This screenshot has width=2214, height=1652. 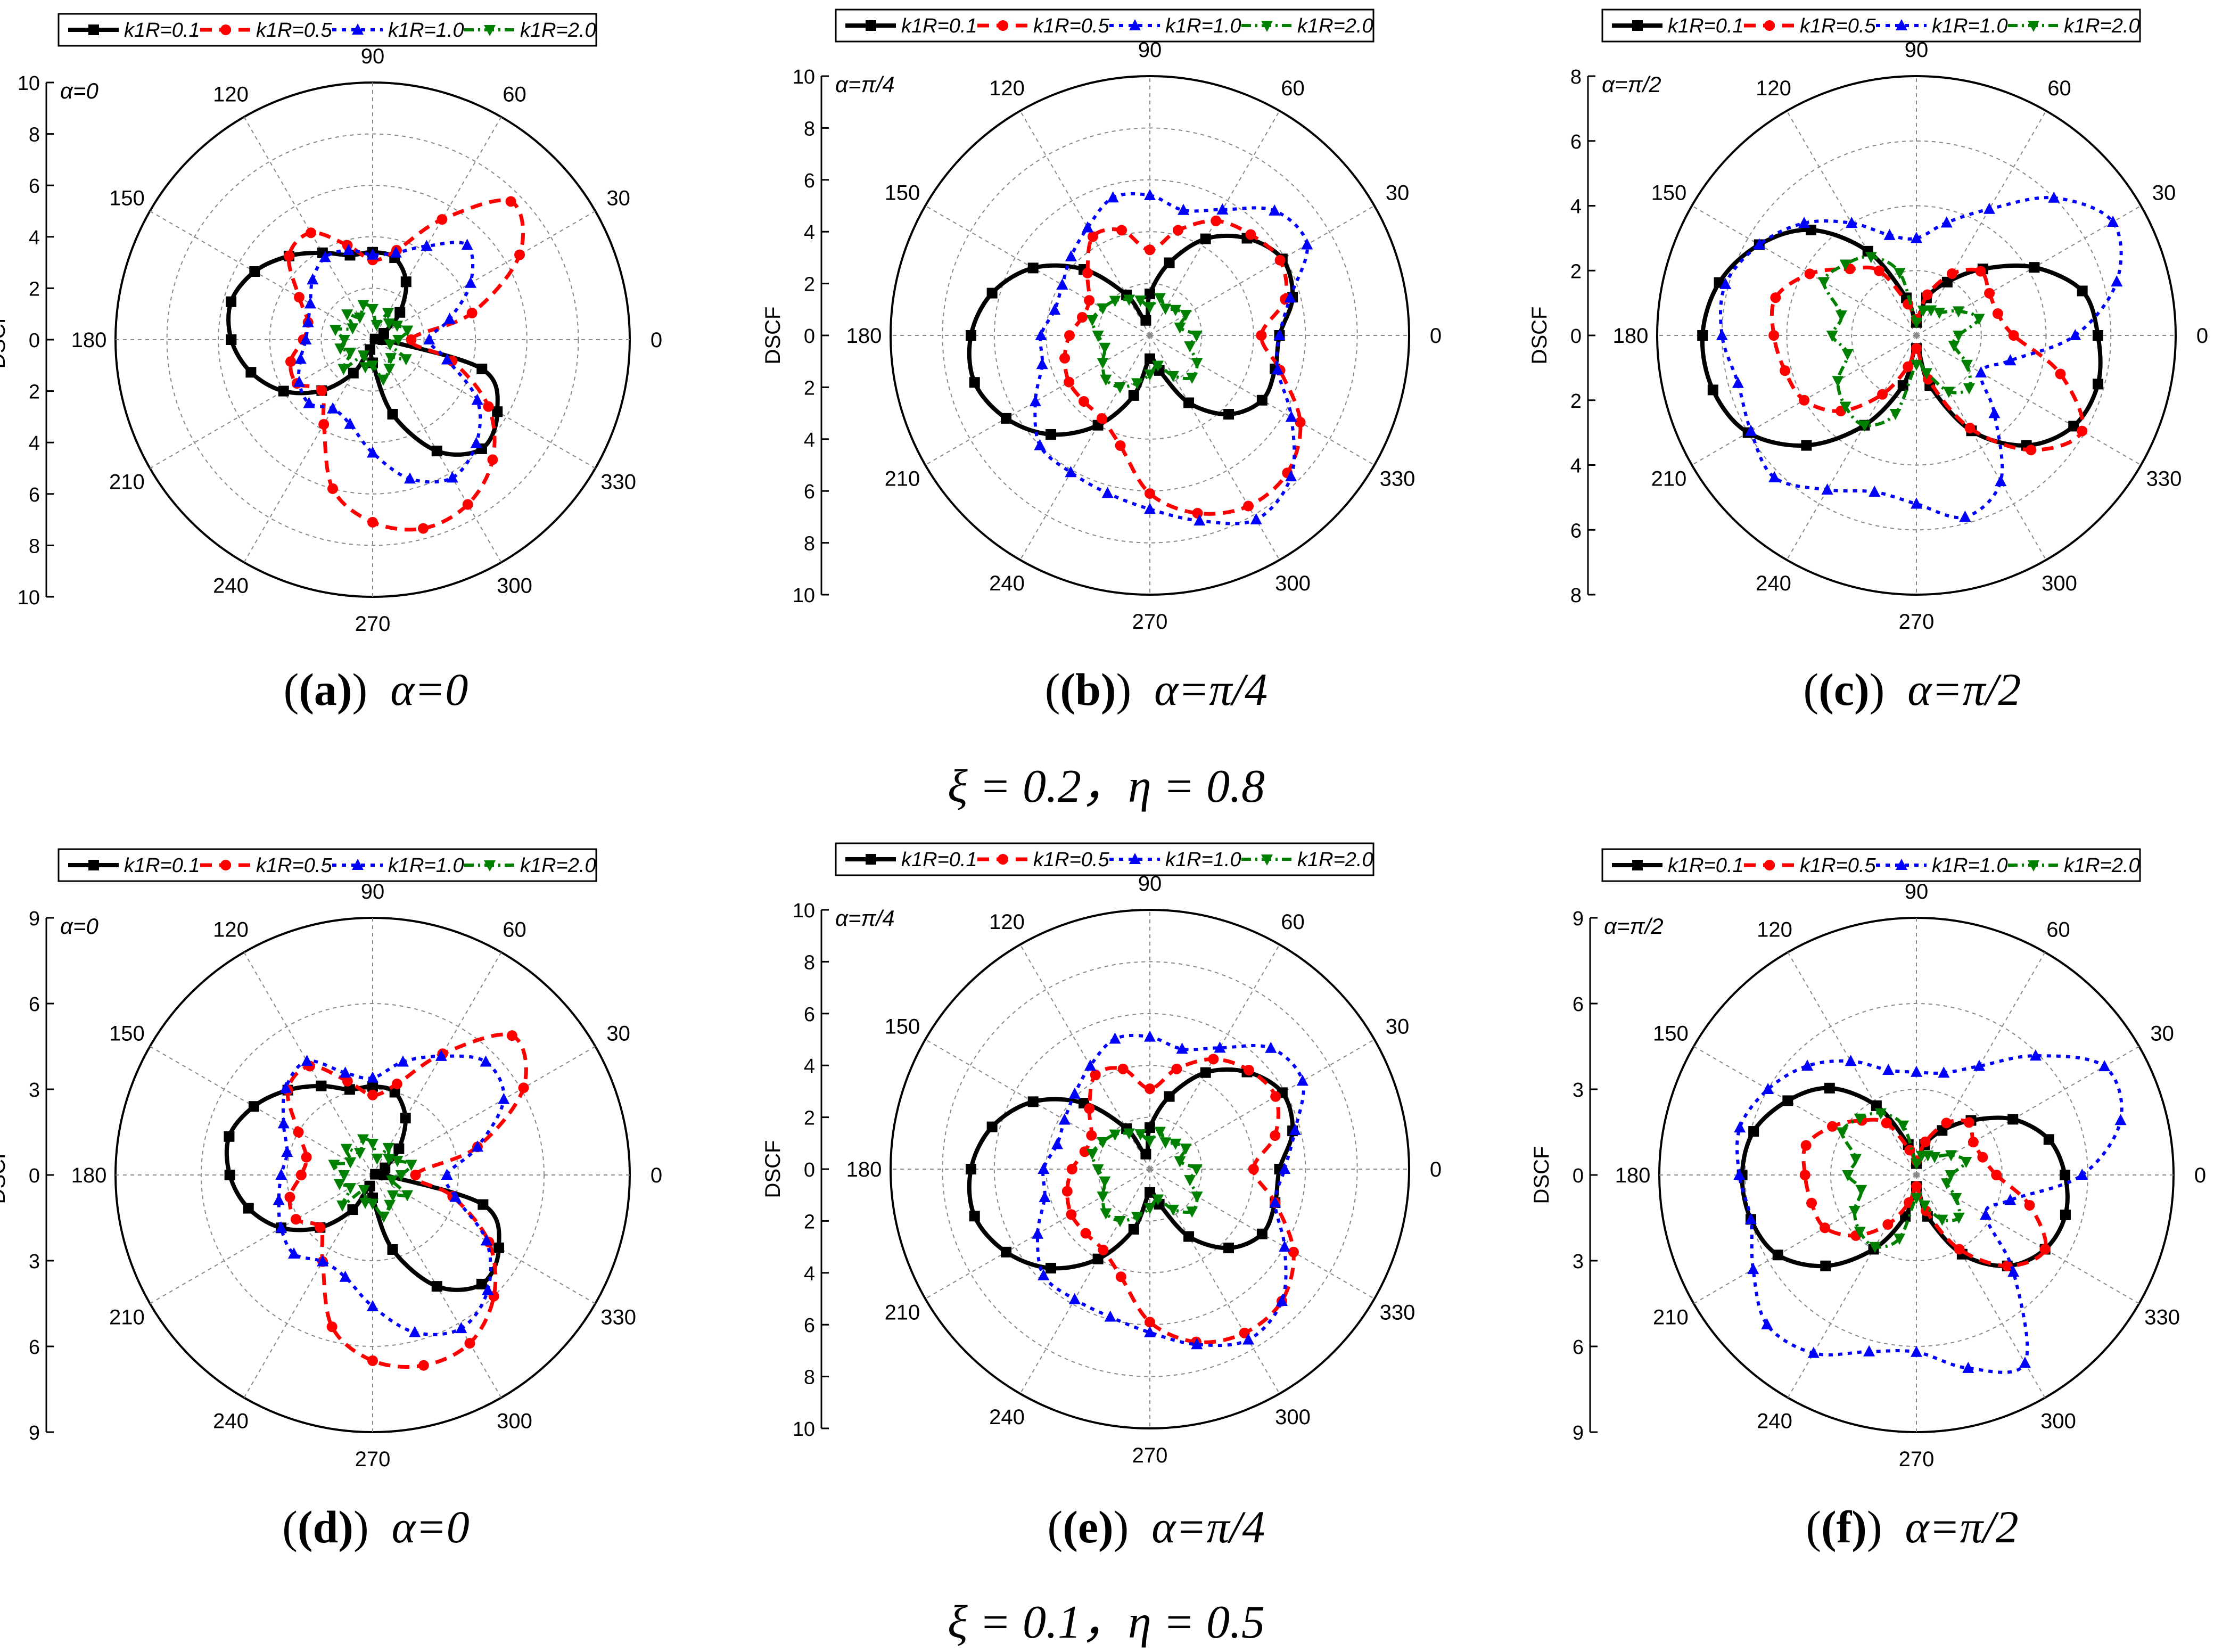 What do you see at coordinates (865, 84) in the screenshot?
I see `alpha-label: α=π/4` at bounding box center [865, 84].